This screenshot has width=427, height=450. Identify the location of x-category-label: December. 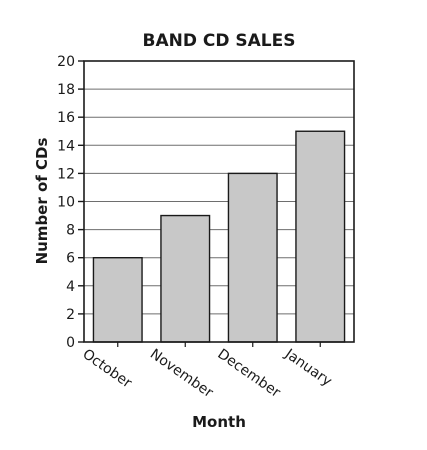
(248, 373).